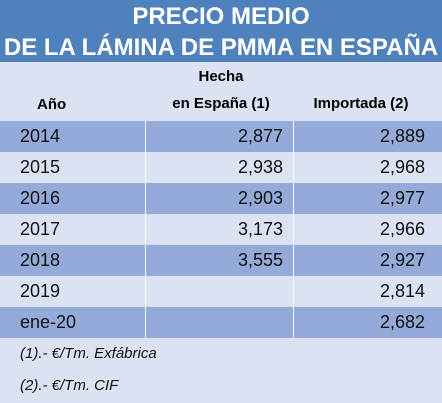 The height and width of the screenshot is (403, 442). What do you see at coordinates (402, 198) in the screenshot?
I see `cell-imported: 2,977` at bounding box center [402, 198].